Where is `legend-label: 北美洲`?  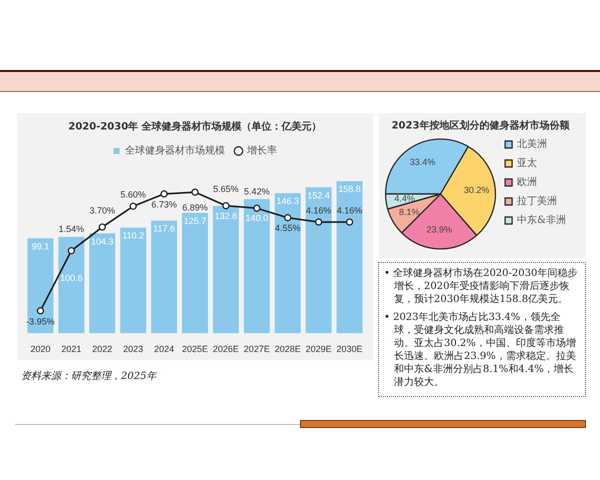 legend-label: 北美洲 is located at coordinates (532, 144).